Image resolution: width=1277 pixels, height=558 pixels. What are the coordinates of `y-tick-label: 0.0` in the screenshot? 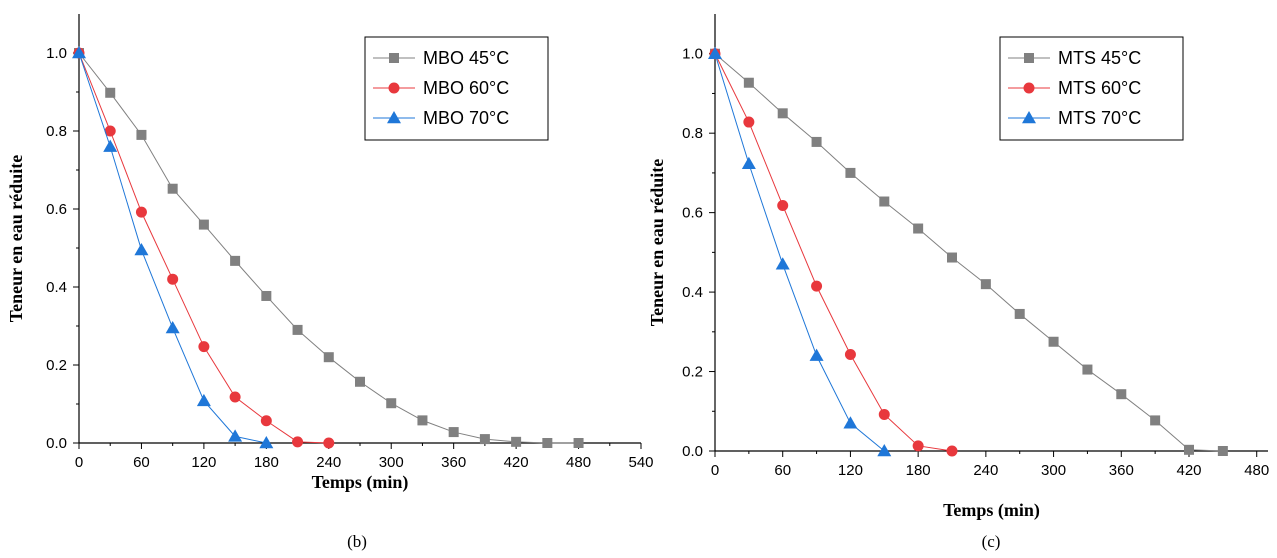 It's located at (692, 451).